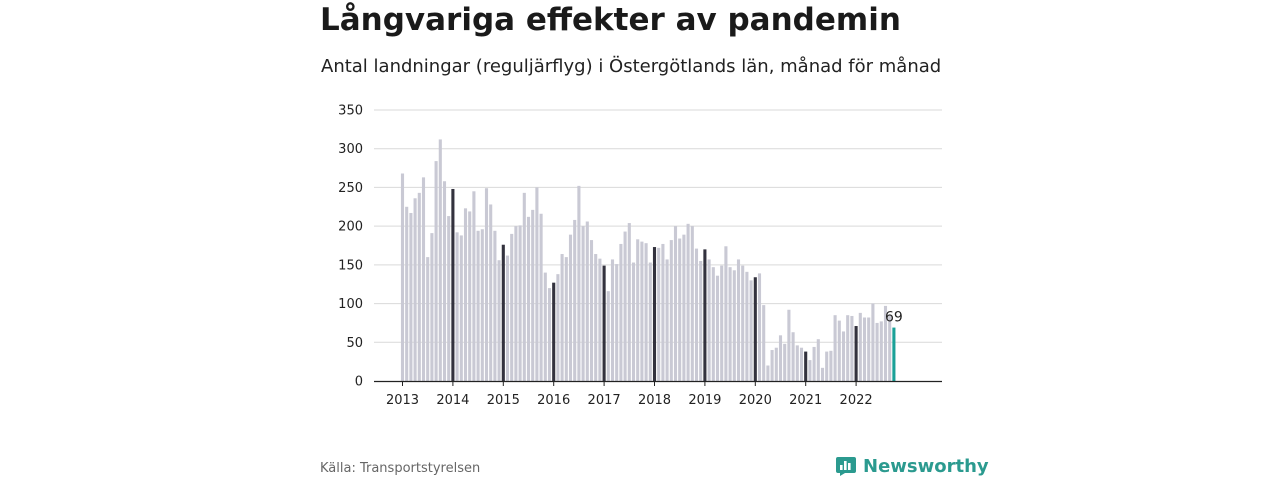 The height and width of the screenshot is (480, 1280). I want to click on y-tick-label: 350, so click(350, 111).